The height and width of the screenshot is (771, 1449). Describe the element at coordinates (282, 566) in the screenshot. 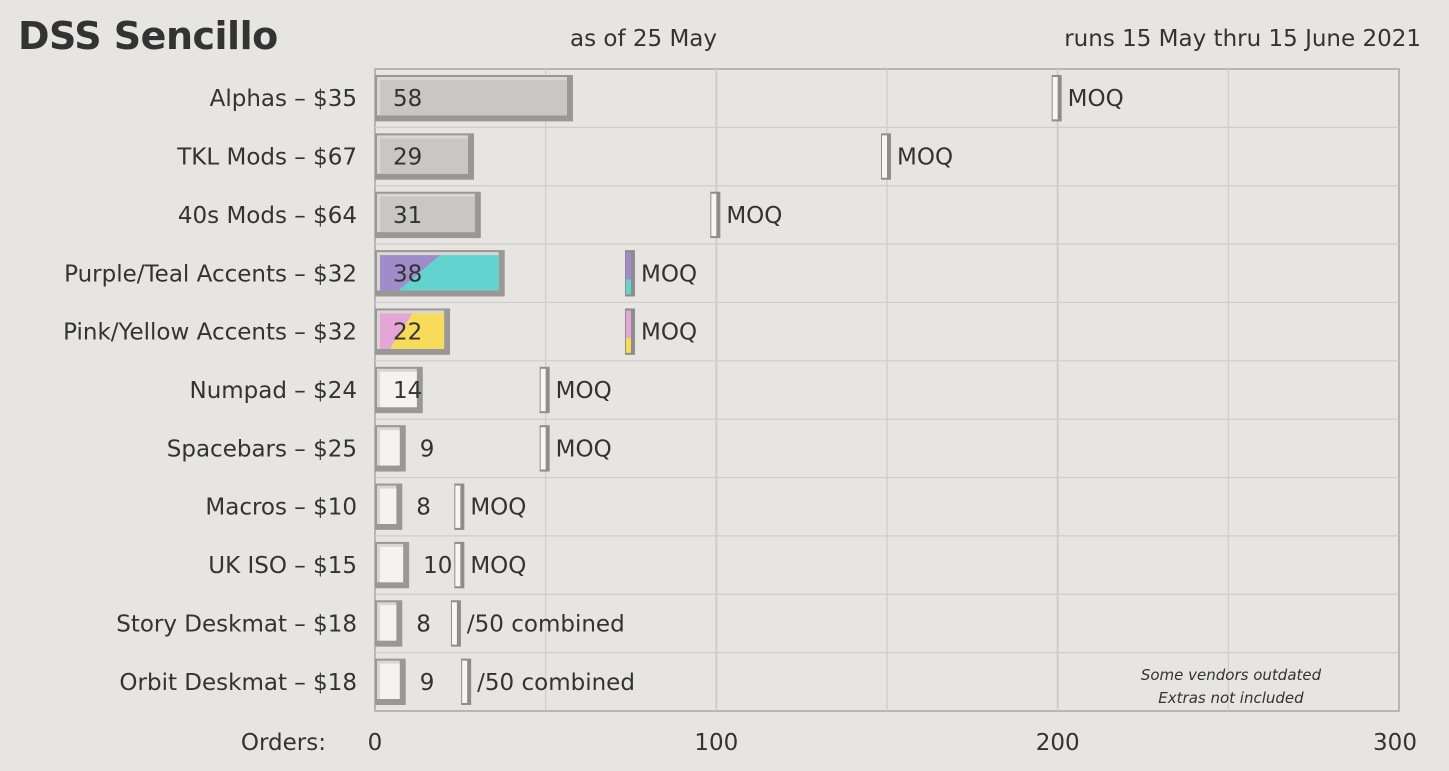

I see `category-label: UK ISO – $15` at that location.